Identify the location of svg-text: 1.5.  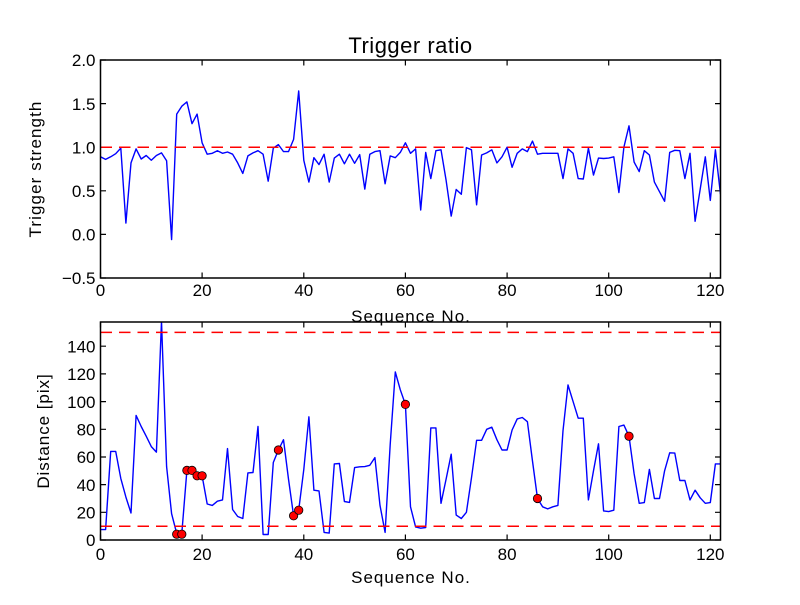
(84, 104).